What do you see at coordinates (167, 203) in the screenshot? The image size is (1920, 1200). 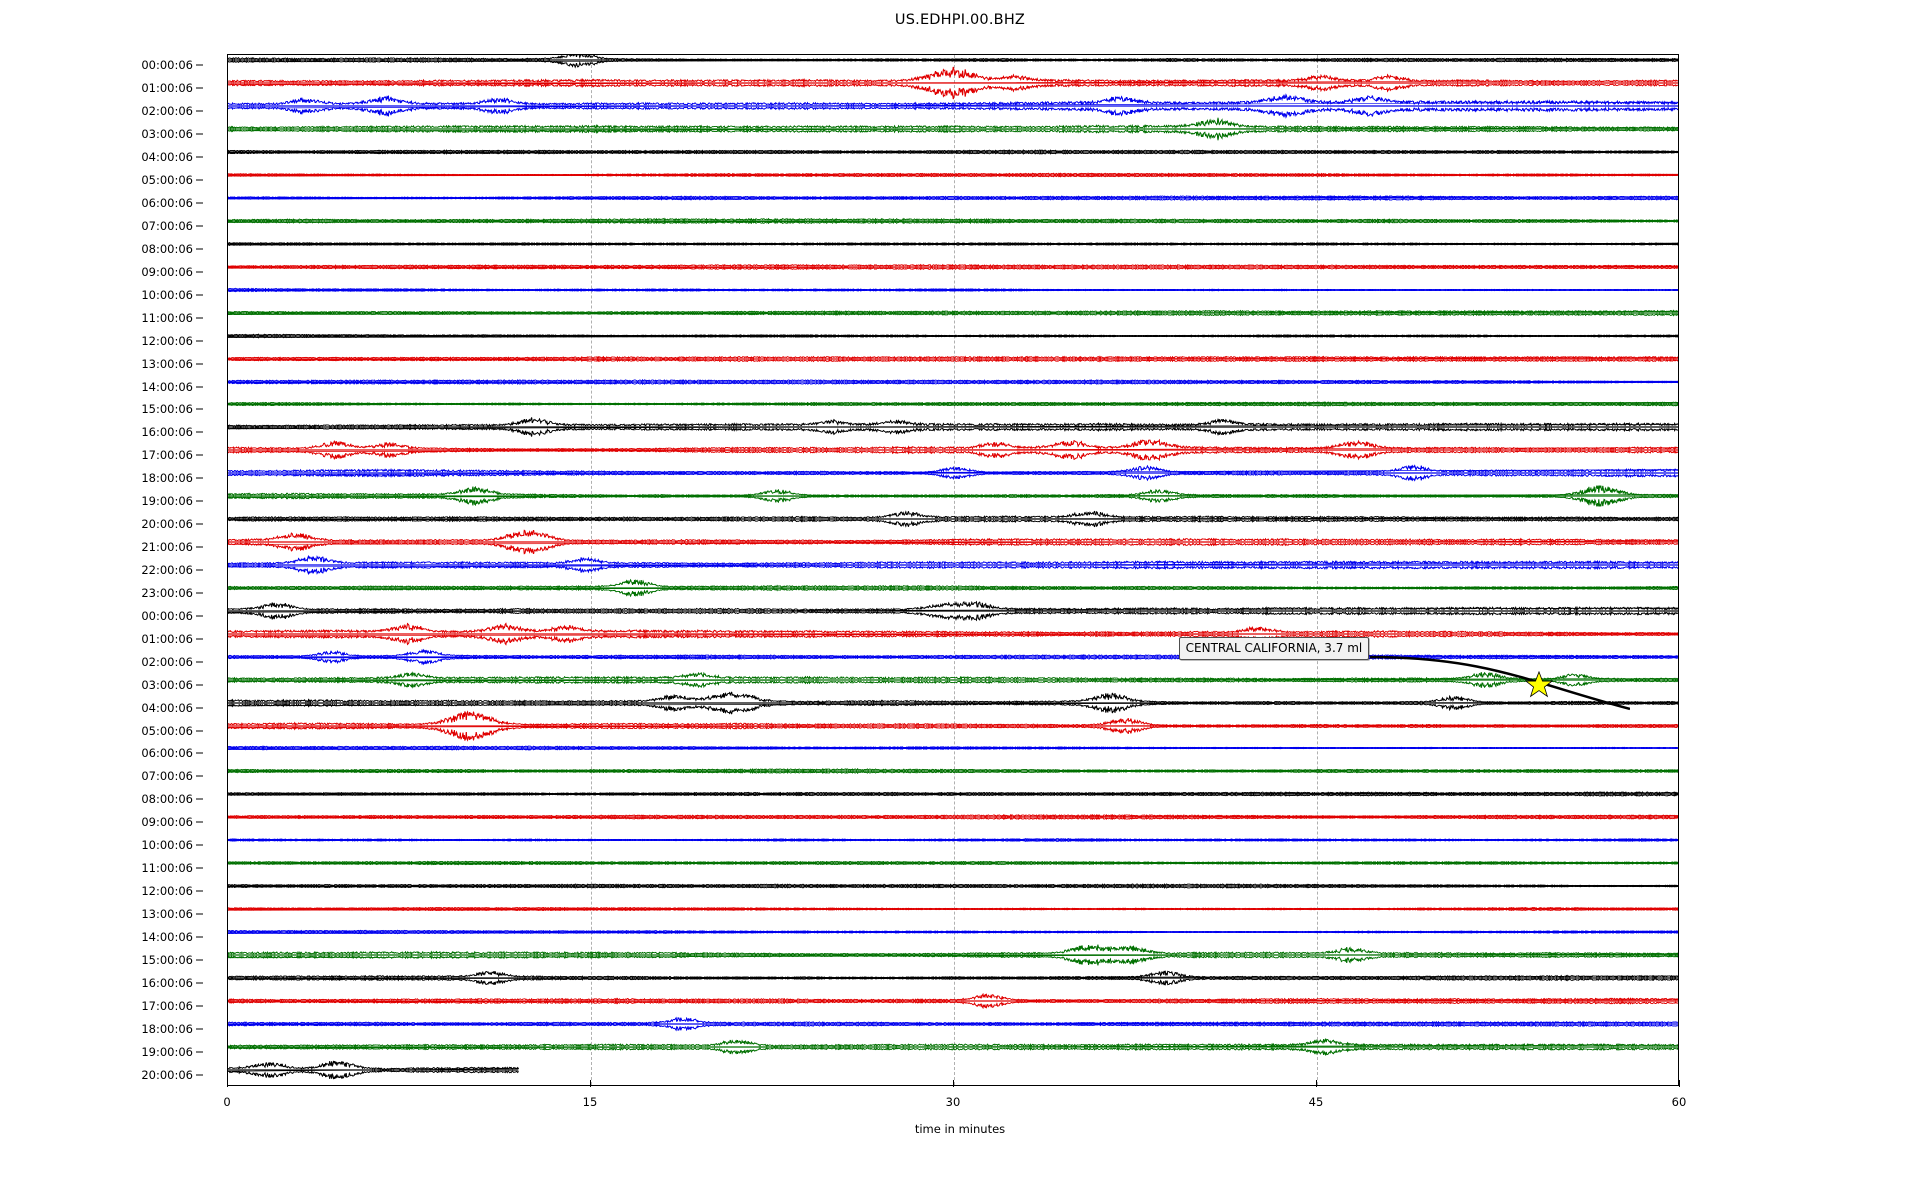 I see `y-tick-label-6: 06:00:06` at bounding box center [167, 203].